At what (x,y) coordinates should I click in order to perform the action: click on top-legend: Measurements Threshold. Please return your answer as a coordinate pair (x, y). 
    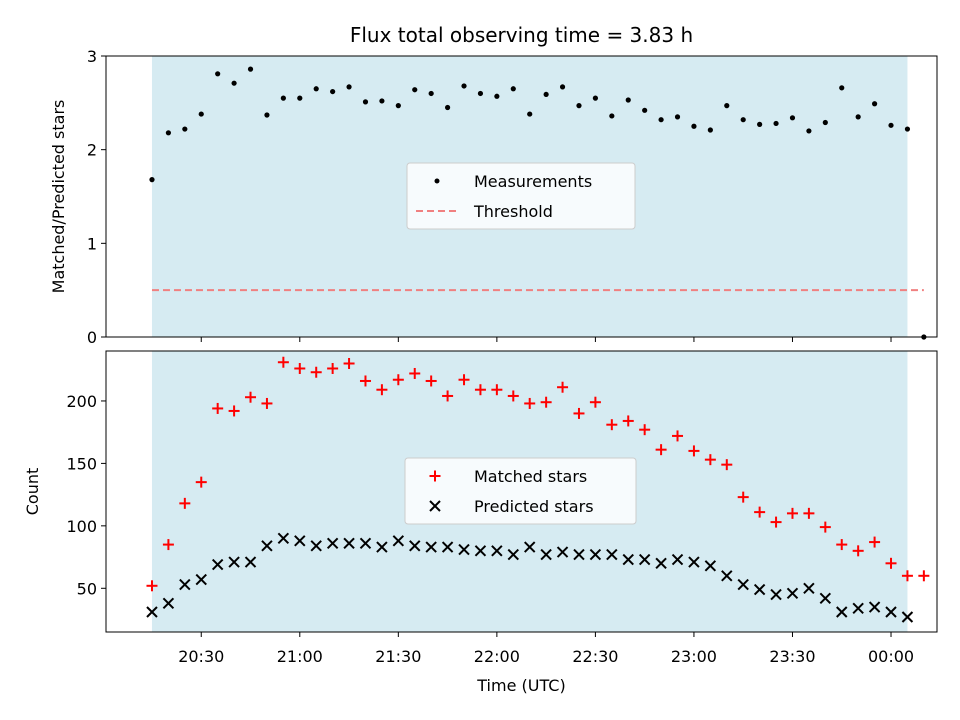
    Looking at the image, I should click on (521, 196).